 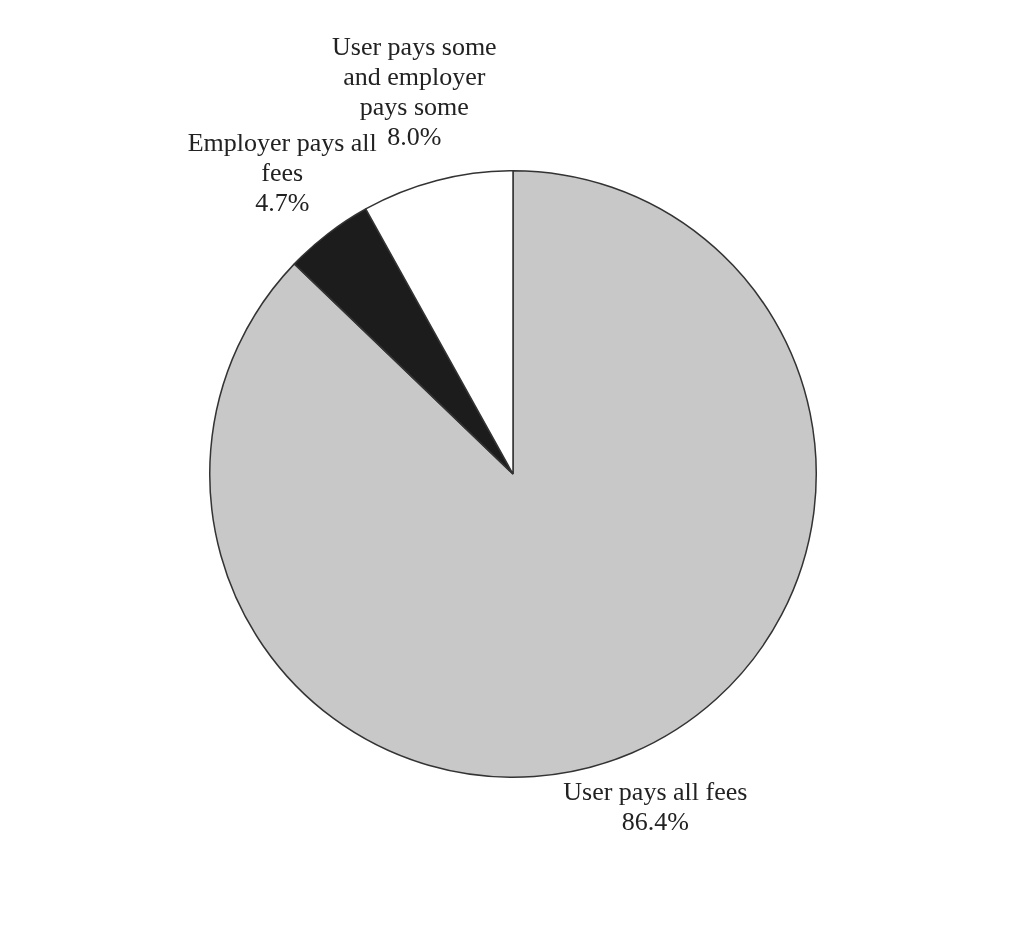 What do you see at coordinates (282, 158) in the screenshot?
I see `slice-label: Employer pays all fees` at bounding box center [282, 158].